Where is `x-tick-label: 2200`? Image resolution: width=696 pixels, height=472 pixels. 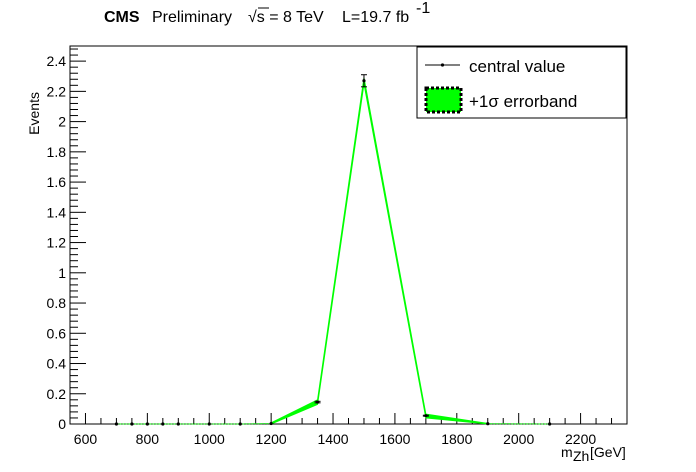 x-tick-label: 2200 is located at coordinates (580, 439).